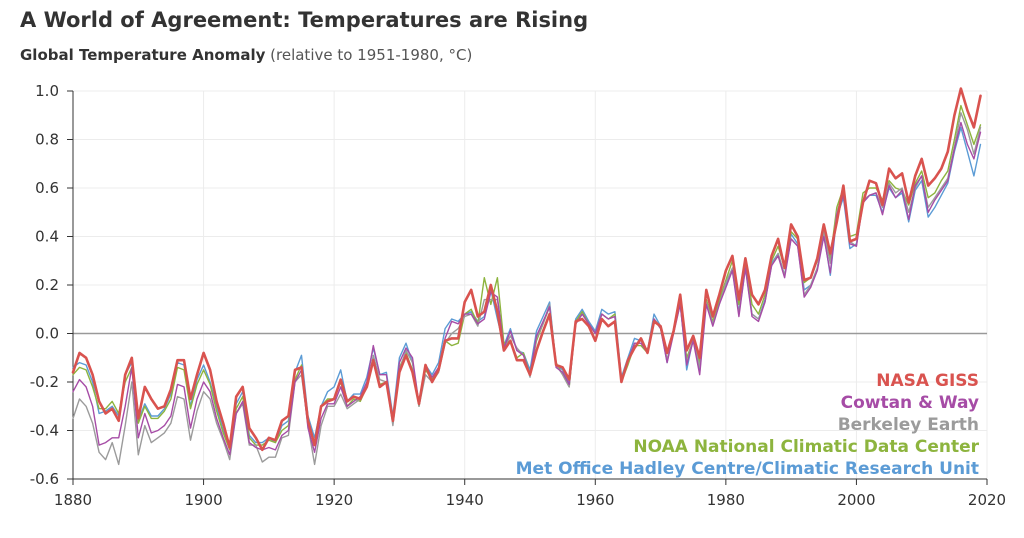  What do you see at coordinates (465, 500) in the screenshot?
I see `x-tick-label: 1940` at bounding box center [465, 500].